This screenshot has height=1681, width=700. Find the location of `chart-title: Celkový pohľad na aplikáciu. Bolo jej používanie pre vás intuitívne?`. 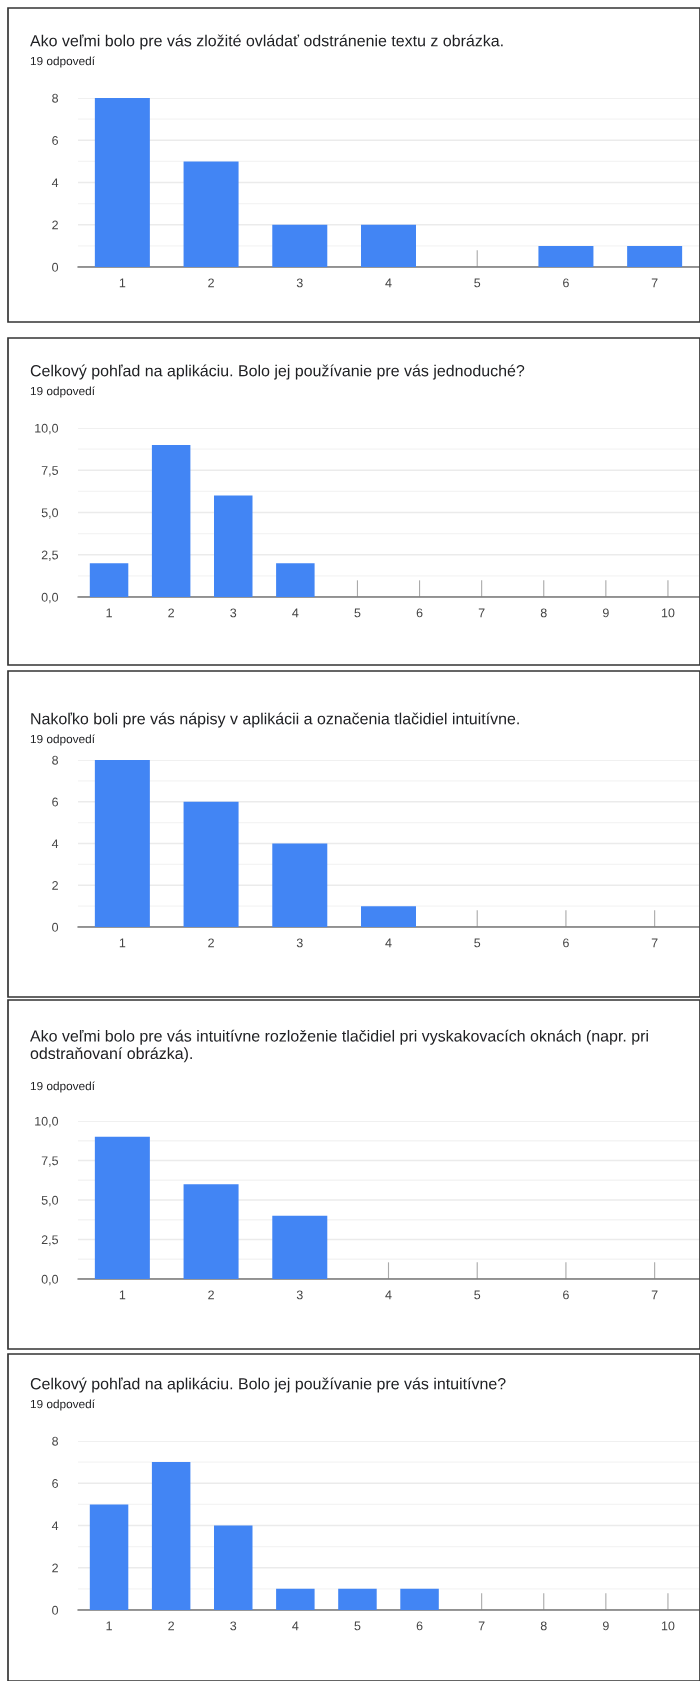

chart-title: Celkový pohľad na aplikáciu. Bolo jej používanie pre vás intuitívne? is located at coordinates (268, 1385).